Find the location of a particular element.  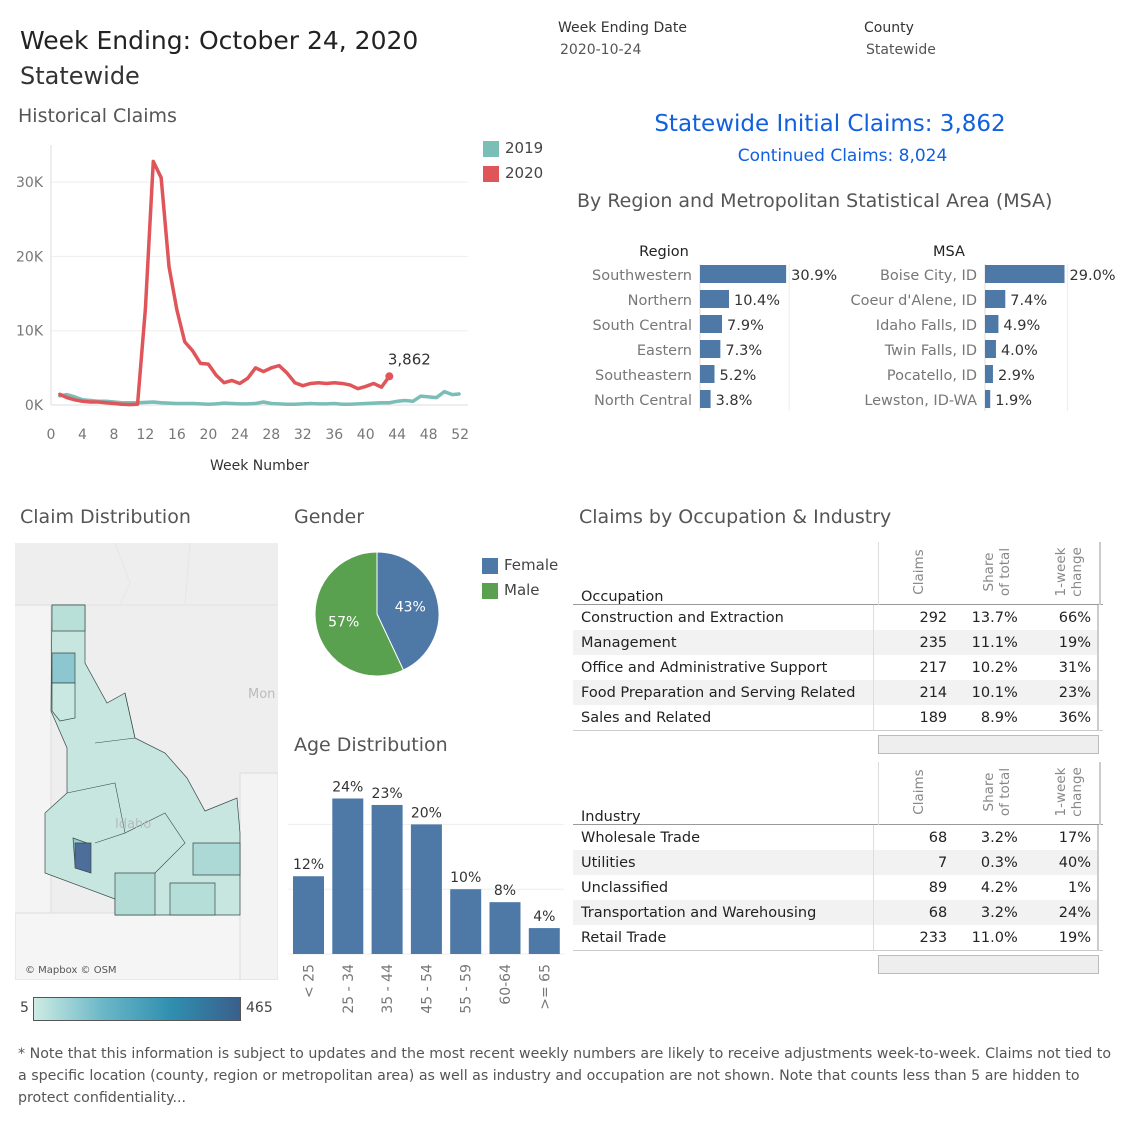

age-bar-value-label: 20% is located at coordinates (426, 813).